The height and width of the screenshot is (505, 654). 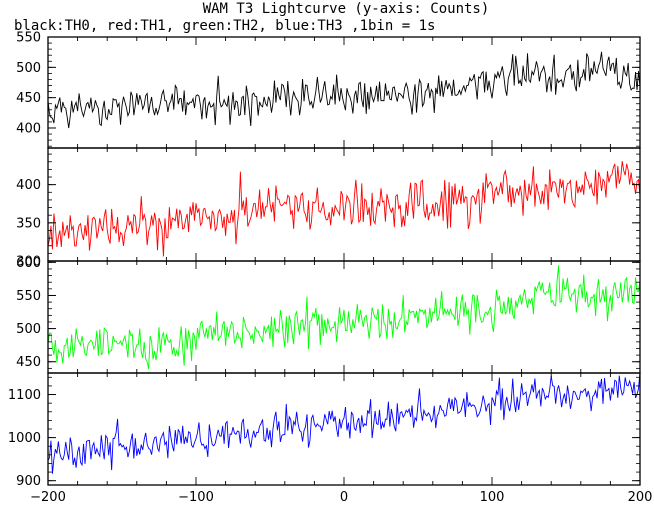 What do you see at coordinates (28, 38) in the screenshot?
I see `y-tick-label-0-3: 550` at bounding box center [28, 38].